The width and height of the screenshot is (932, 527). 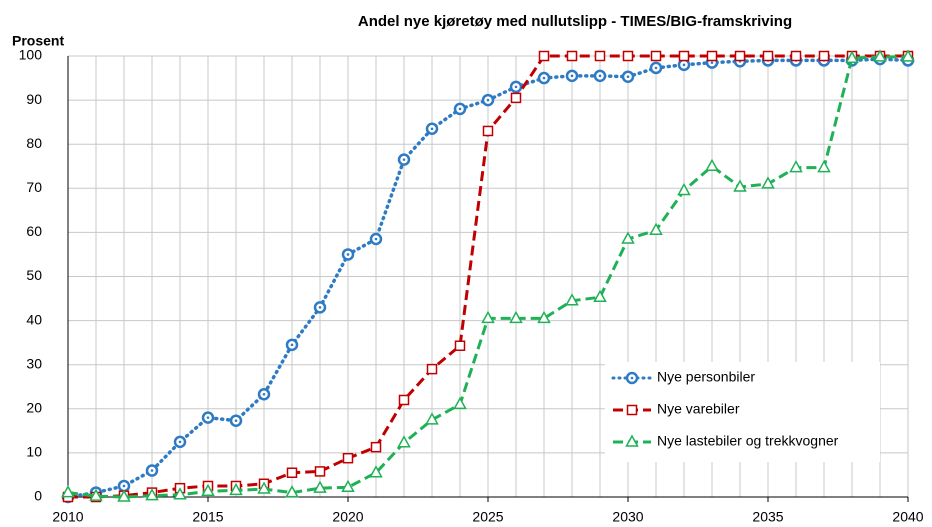 I want to click on legend-label: Nye personbiler, so click(x=706, y=377).